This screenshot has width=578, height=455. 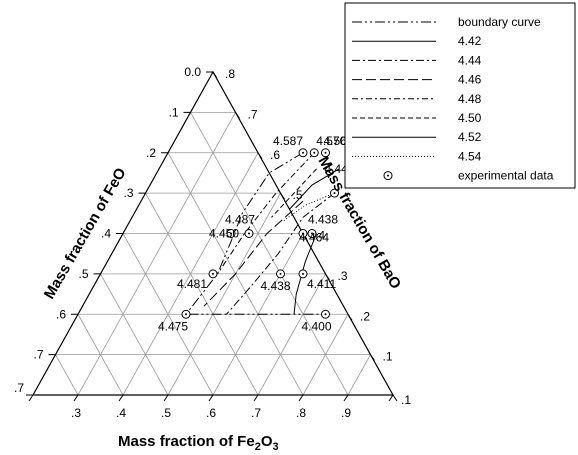 What do you see at coordinates (258, 447) in the screenshot?
I see `bottom-axis-title-sub1: 2` at bounding box center [258, 447].